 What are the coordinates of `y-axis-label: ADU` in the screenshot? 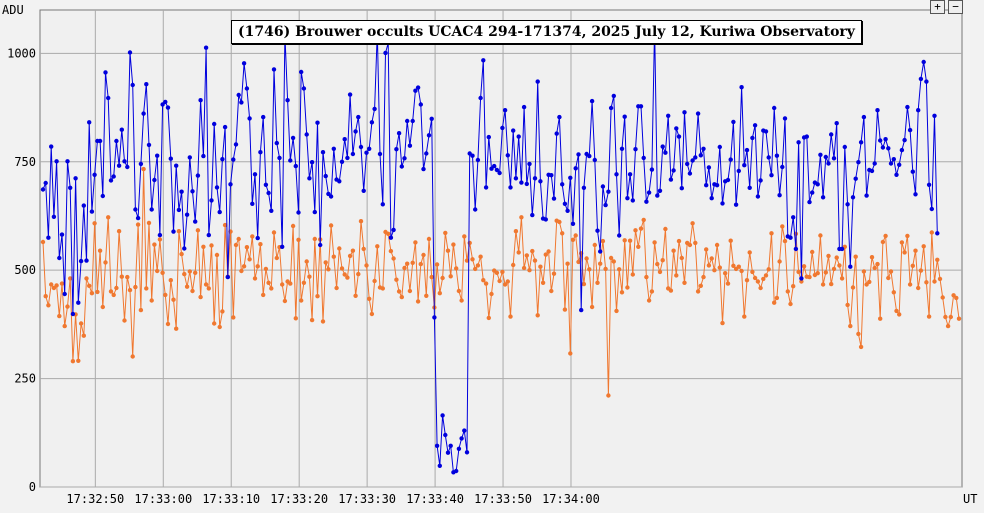 It's located at (13, 10).